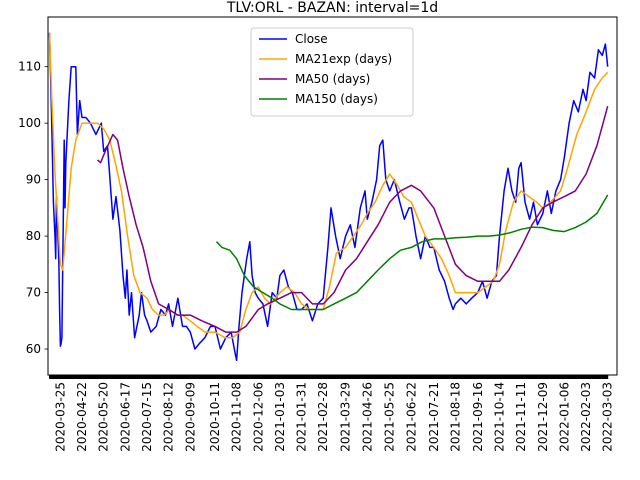 The image size is (640, 480). What do you see at coordinates (169, 417) in the screenshot?
I see `x-tick-label: 2020-08-12` at bounding box center [169, 417].